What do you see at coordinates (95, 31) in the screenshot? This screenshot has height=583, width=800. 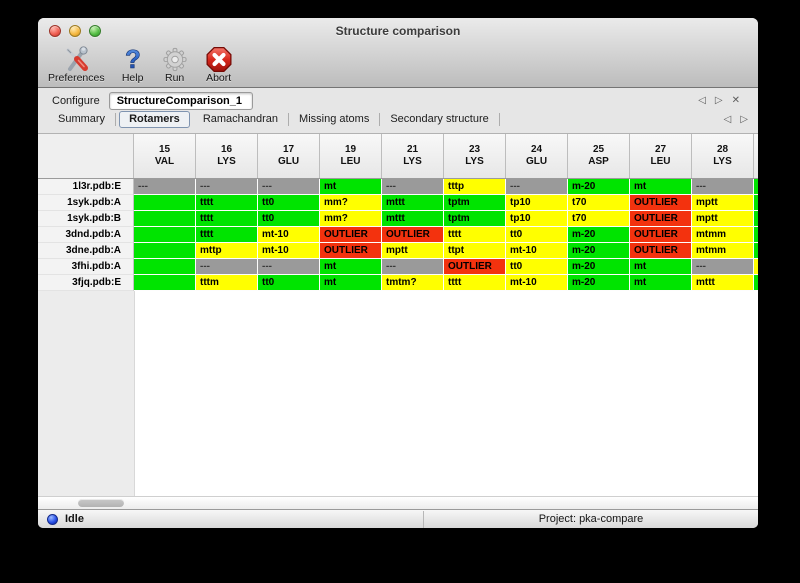 I see `zoom-window-button` at bounding box center [95, 31].